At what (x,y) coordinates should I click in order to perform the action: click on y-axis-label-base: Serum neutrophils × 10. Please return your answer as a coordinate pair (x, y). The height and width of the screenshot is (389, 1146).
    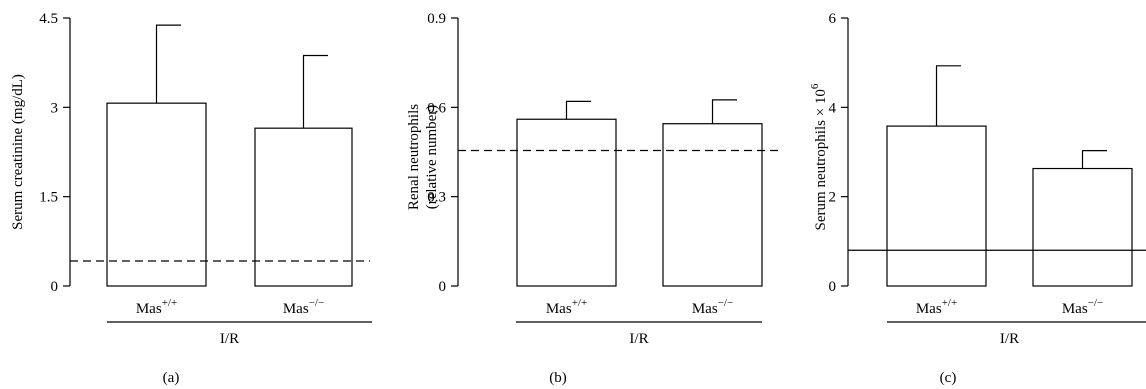
    Looking at the image, I should click on (821, 159).